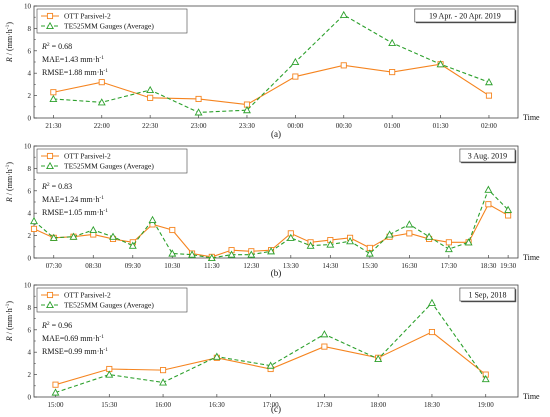  Describe the element at coordinates (271, 84) in the screenshot. I see `series-line-ott` at that location.